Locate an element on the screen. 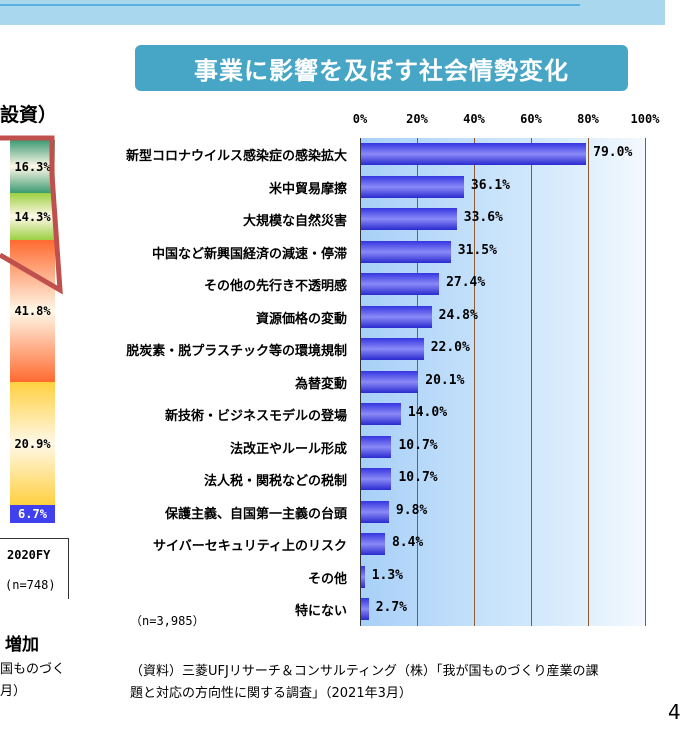 The width and height of the screenshot is (700, 735). x-tick-label: 40% is located at coordinates (474, 119).